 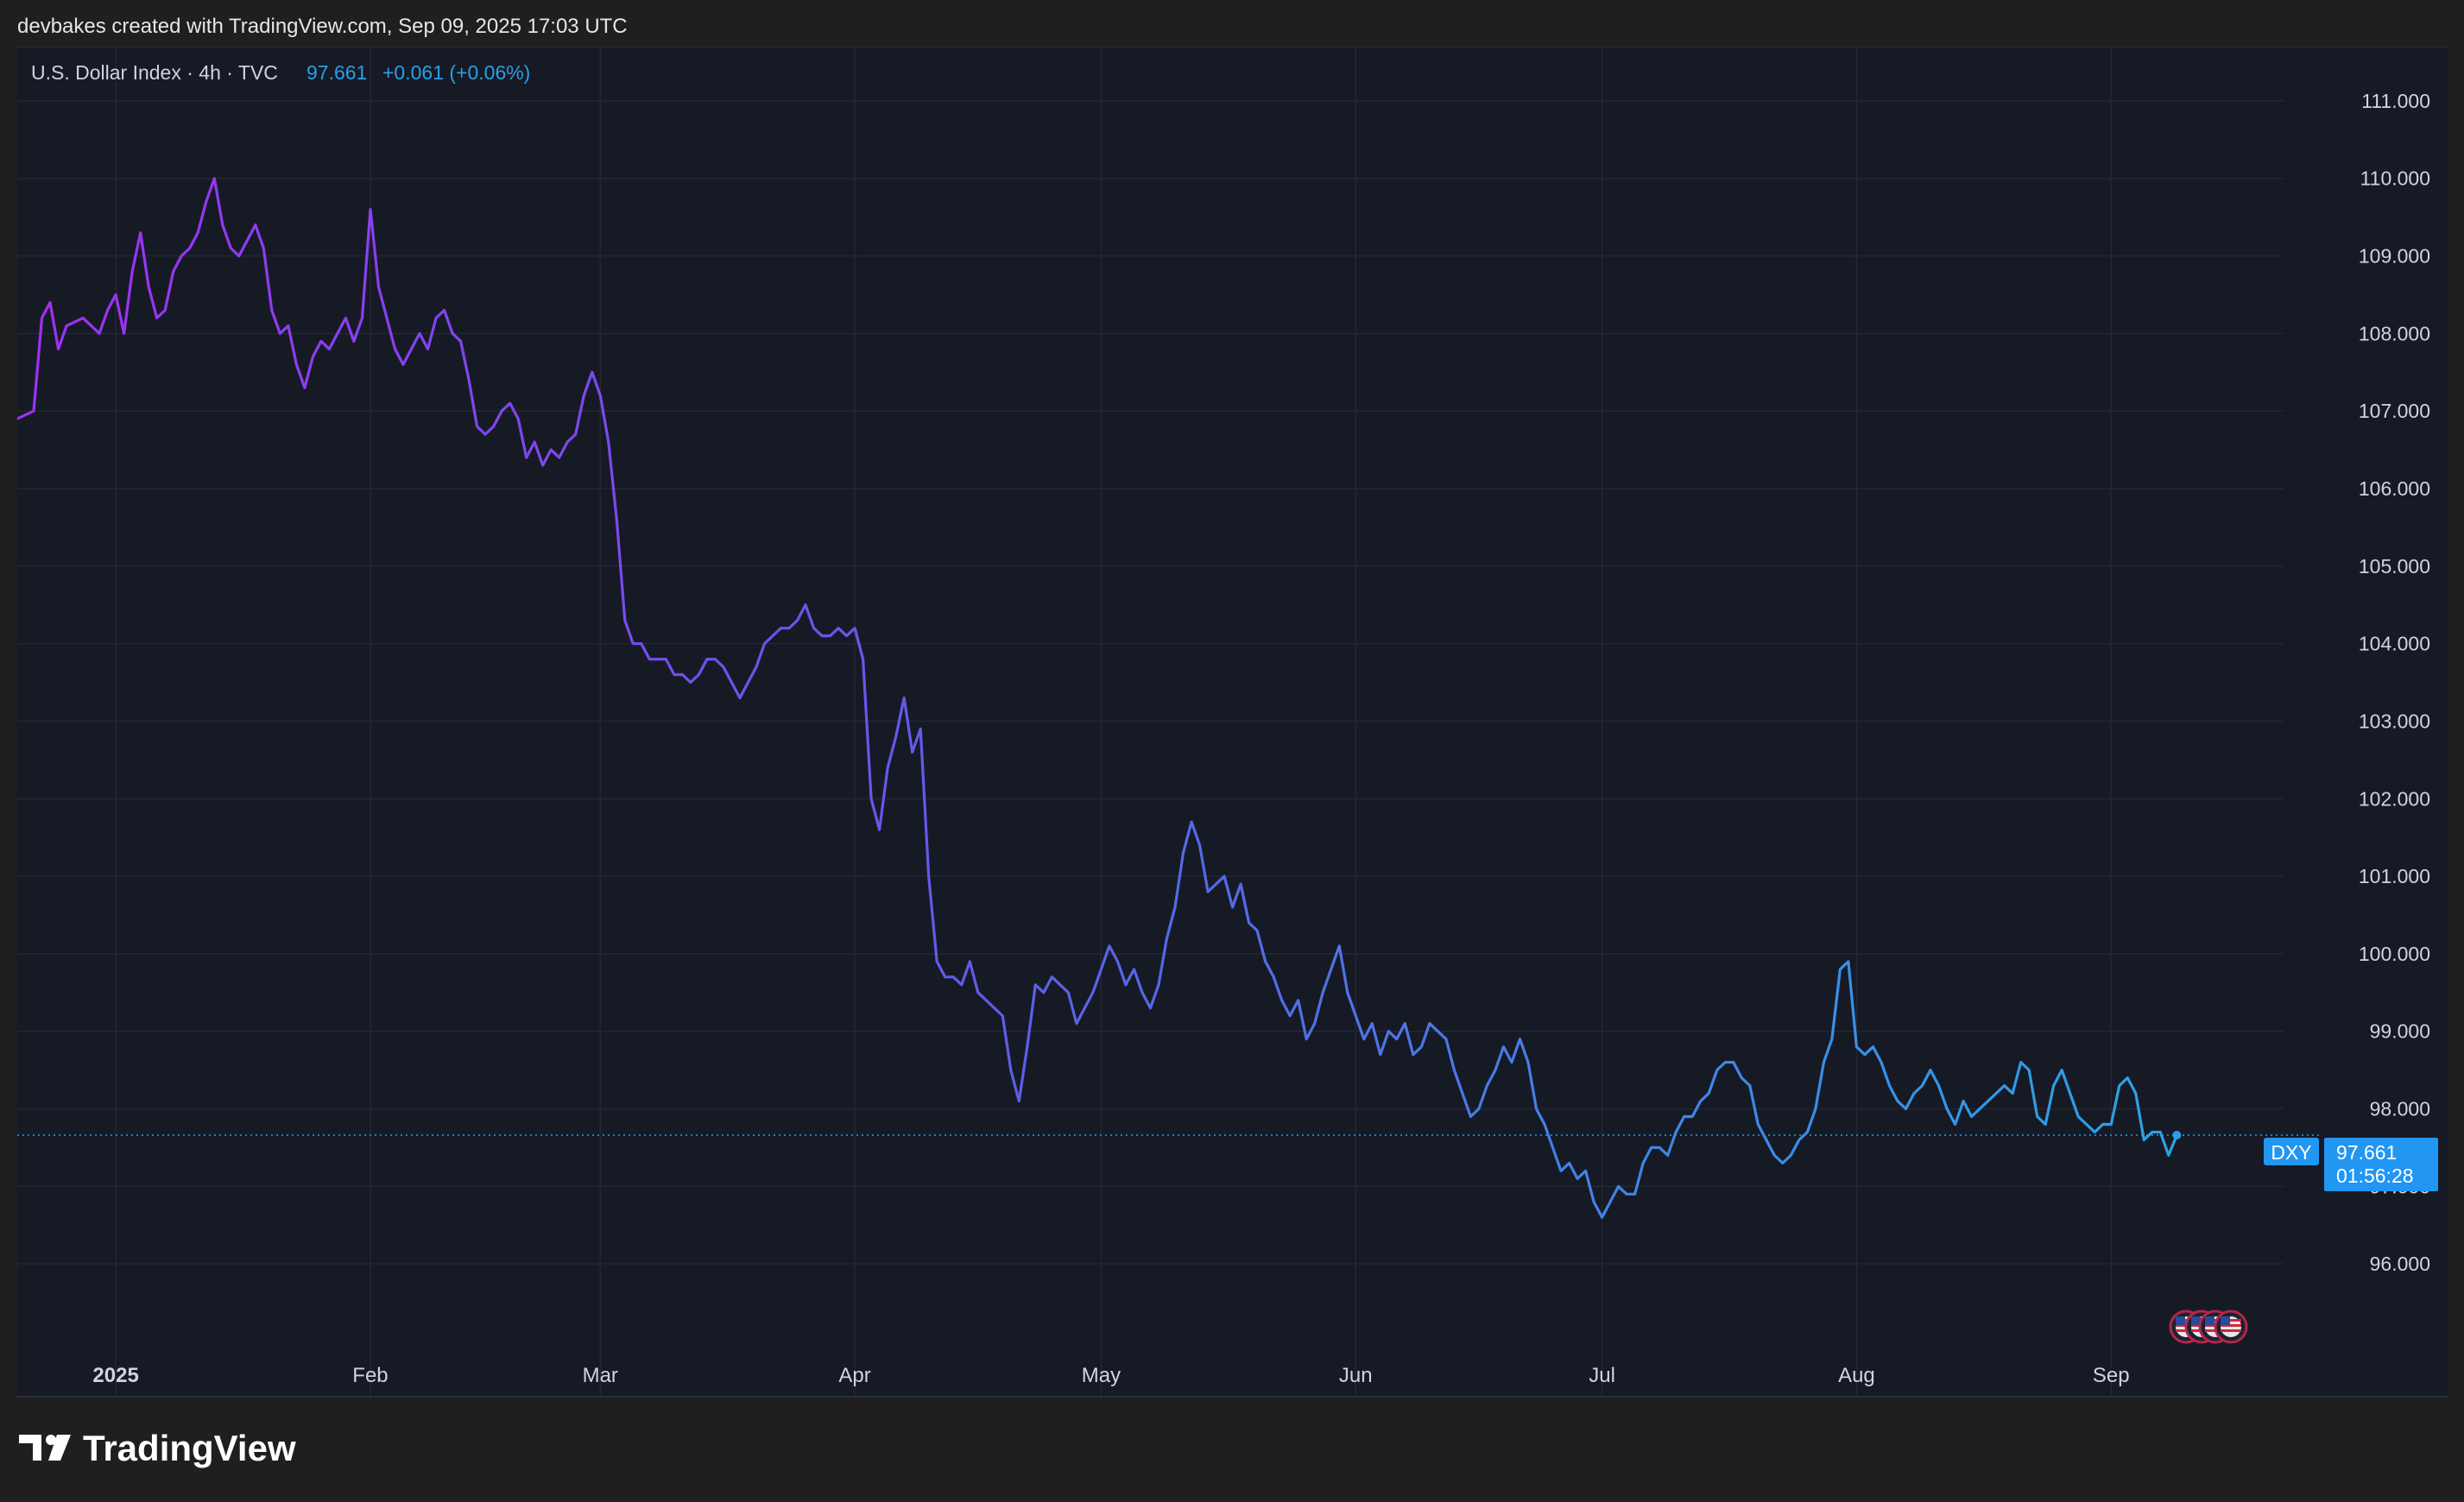 I want to click on time-tick-label: Apr, so click(x=854, y=1375).